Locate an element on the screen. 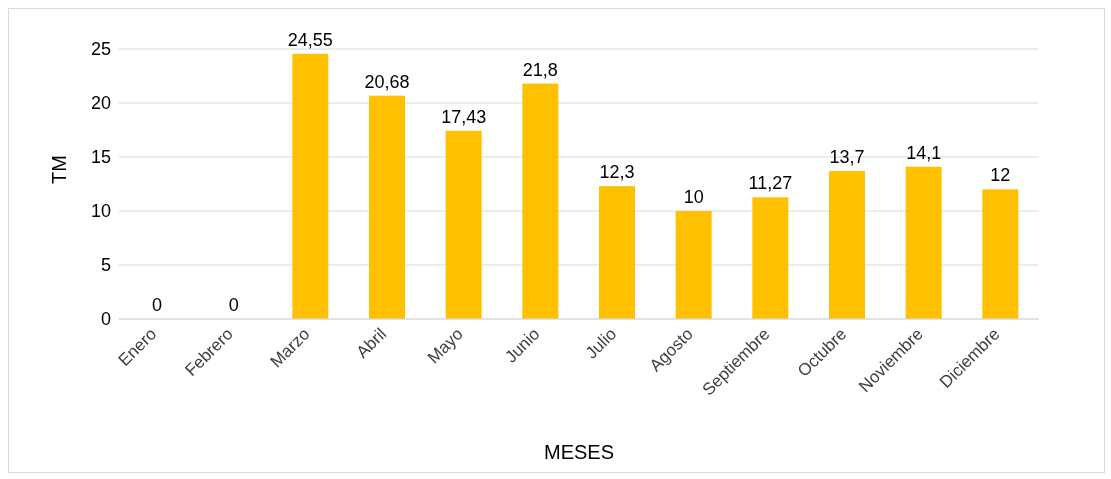  y-tick-label: 0 is located at coordinates (105, 319).